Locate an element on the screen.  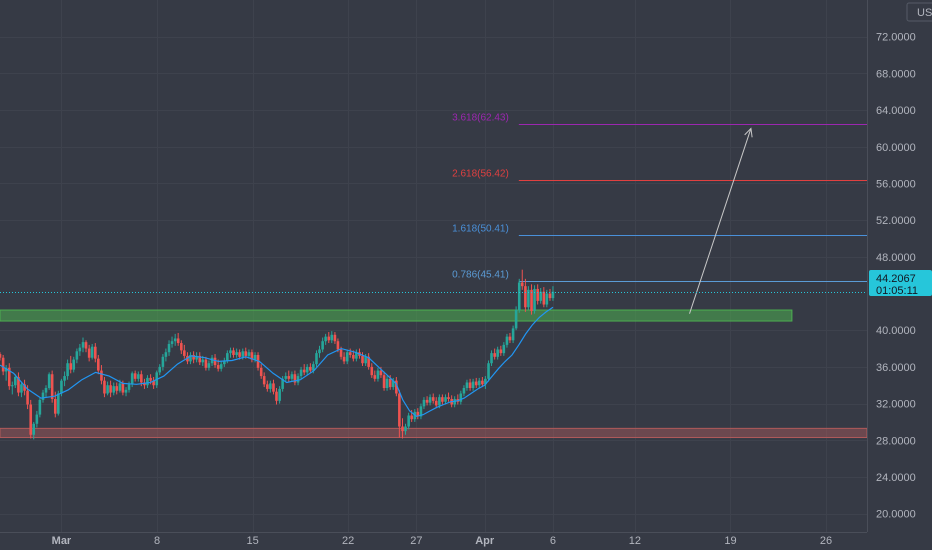
projection-arrow is located at coordinates (720, 221).